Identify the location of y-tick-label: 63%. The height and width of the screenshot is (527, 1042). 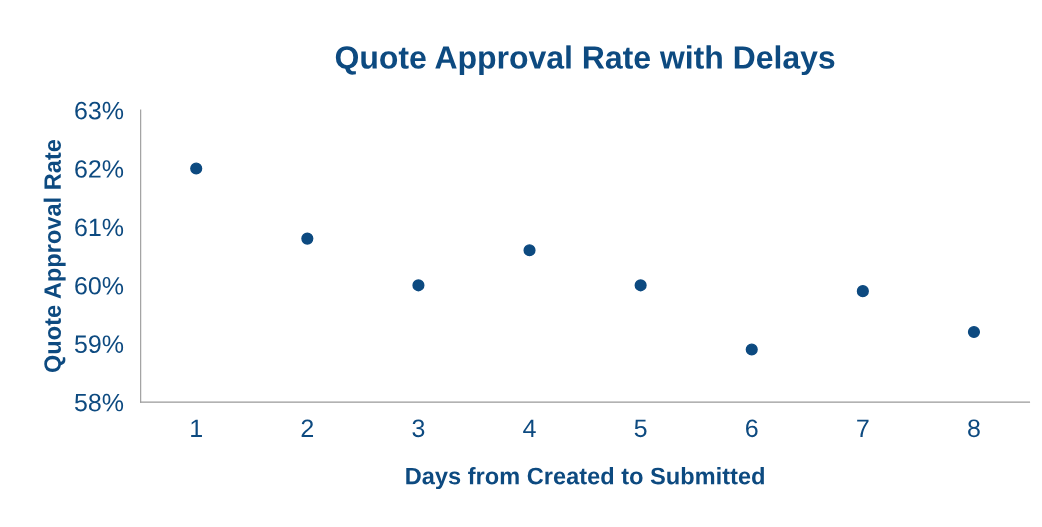
(99, 110).